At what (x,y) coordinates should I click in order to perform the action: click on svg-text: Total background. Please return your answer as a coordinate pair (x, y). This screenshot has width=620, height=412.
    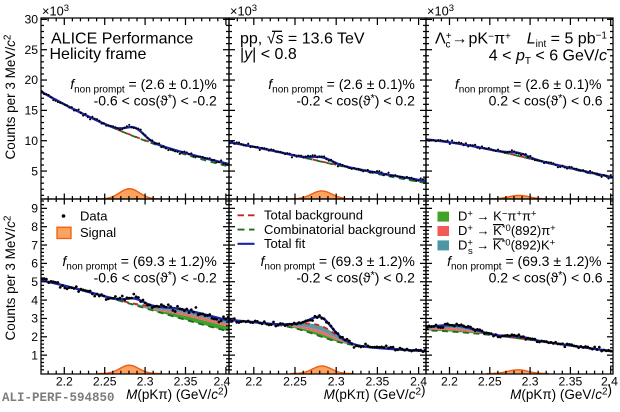
    Looking at the image, I should click on (313, 215).